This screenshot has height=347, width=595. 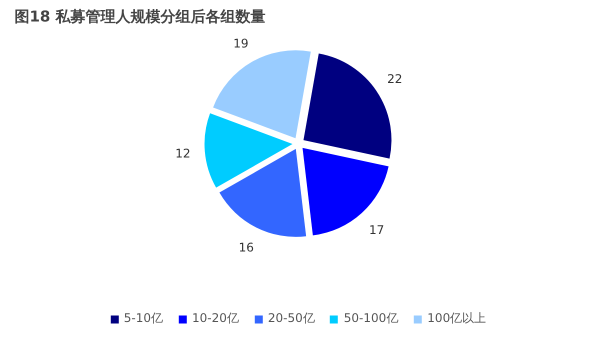 What do you see at coordinates (456, 318) in the screenshot?
I see `legend-label: 100亿以上` at bounding box center [456, 318].